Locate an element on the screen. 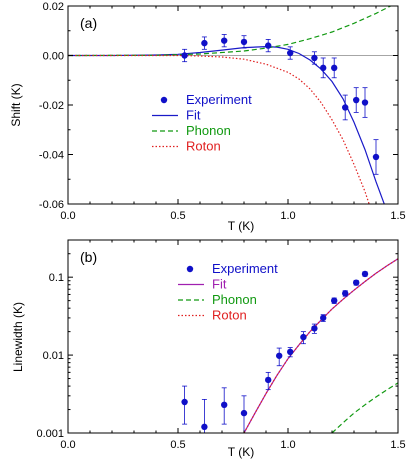  y-axis-label: Shift (K) is located at coordinates (16, 104).